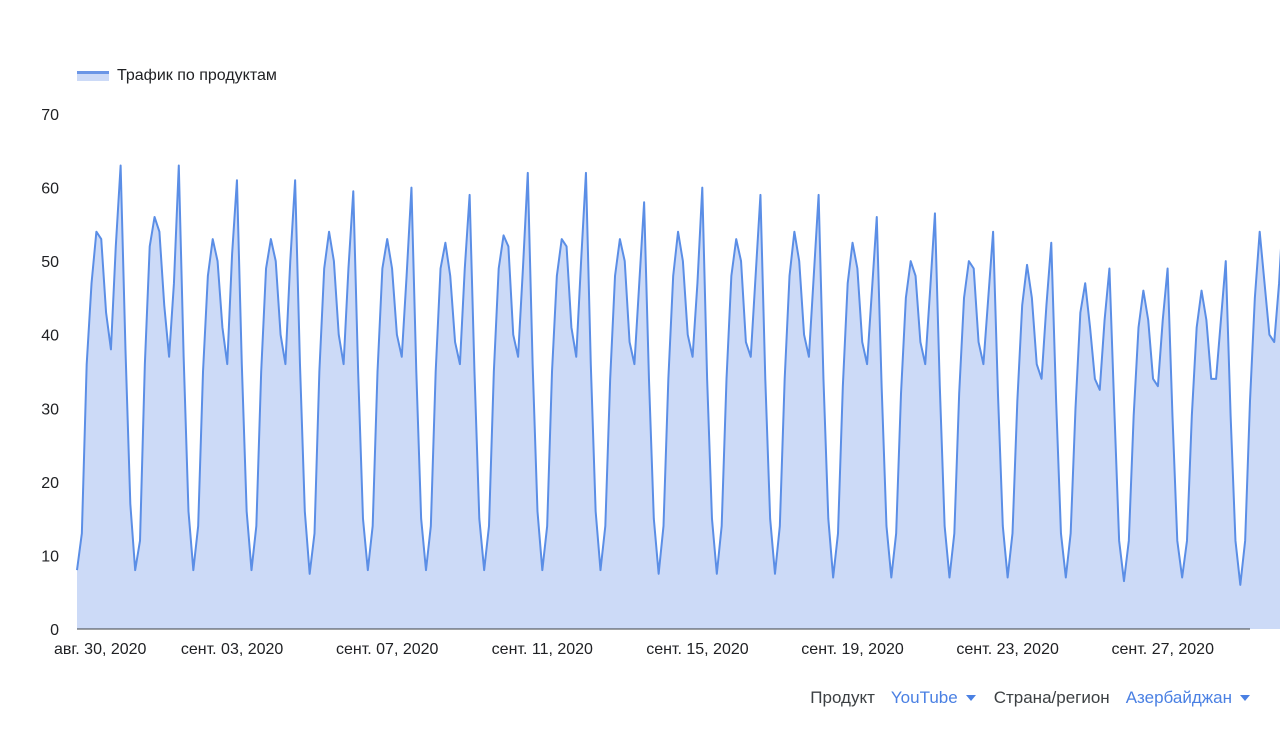 This screenshot has height=746, width=1280. What do you see at coordinates (852, 649) in the screenshot?
I see `x-tick-label: сент. 19, 2020` at bounding box center [852, 649].